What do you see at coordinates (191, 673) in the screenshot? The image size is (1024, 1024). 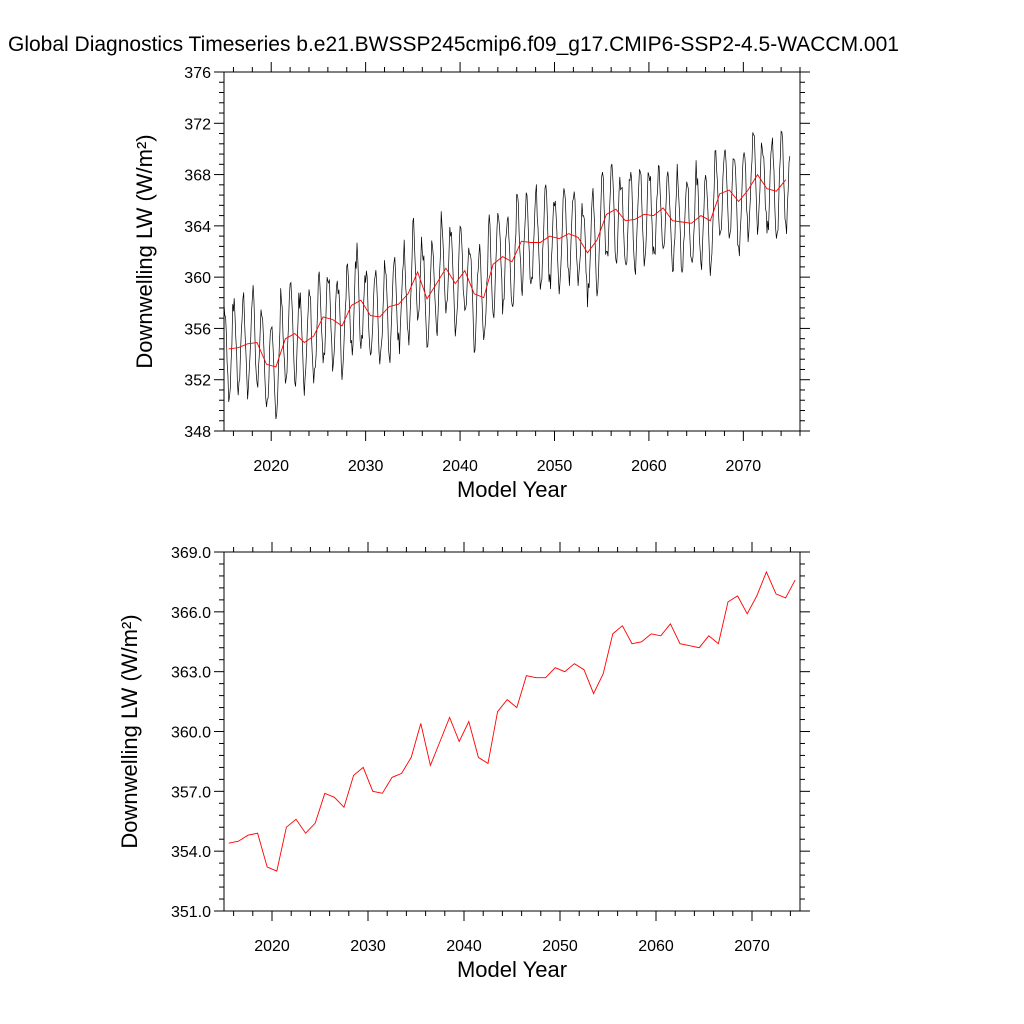 I see `y-tick-label: 363.0` at bounding box center [191, 673].